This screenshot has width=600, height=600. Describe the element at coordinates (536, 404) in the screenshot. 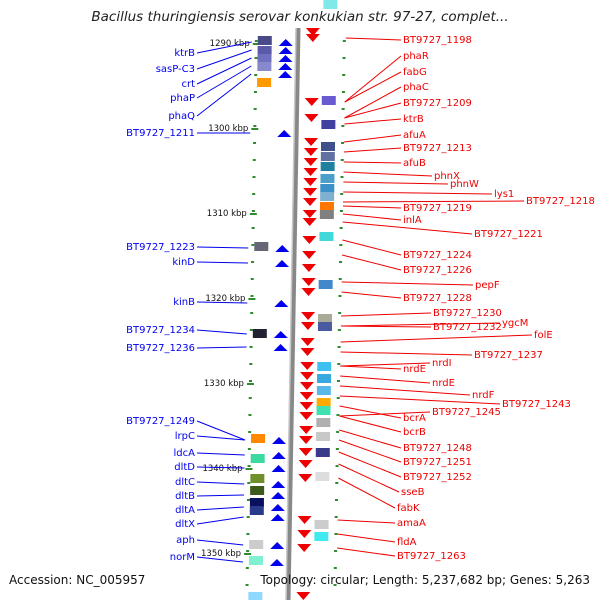

I see `reverse-gene-label: BT9727_1243` at that location.